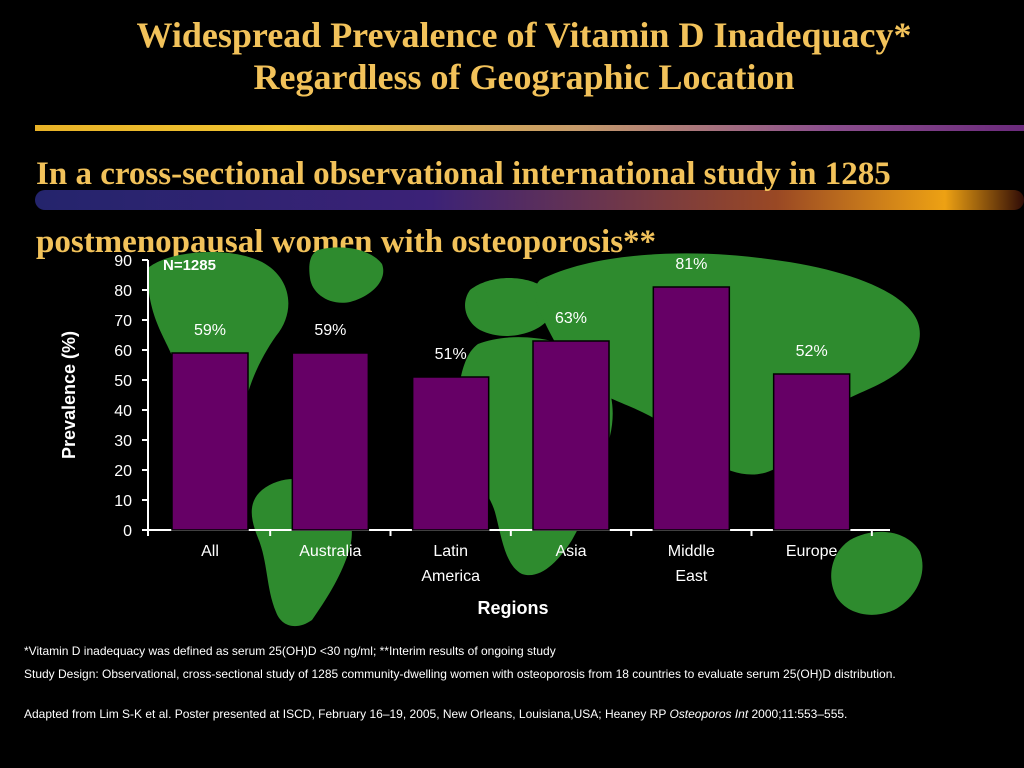 Image resolution: width=1024 pixels, height=768 pixels. What do you see at coordinates (451, 354) in the screenshot?
I see `bar-data-label: 51%` at bounding box center [451, 354].